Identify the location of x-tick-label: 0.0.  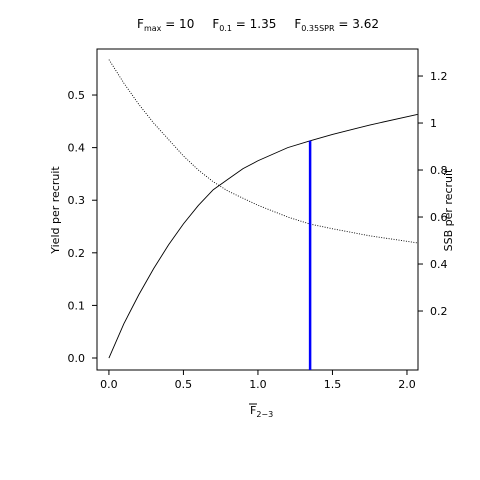
(109, 384).